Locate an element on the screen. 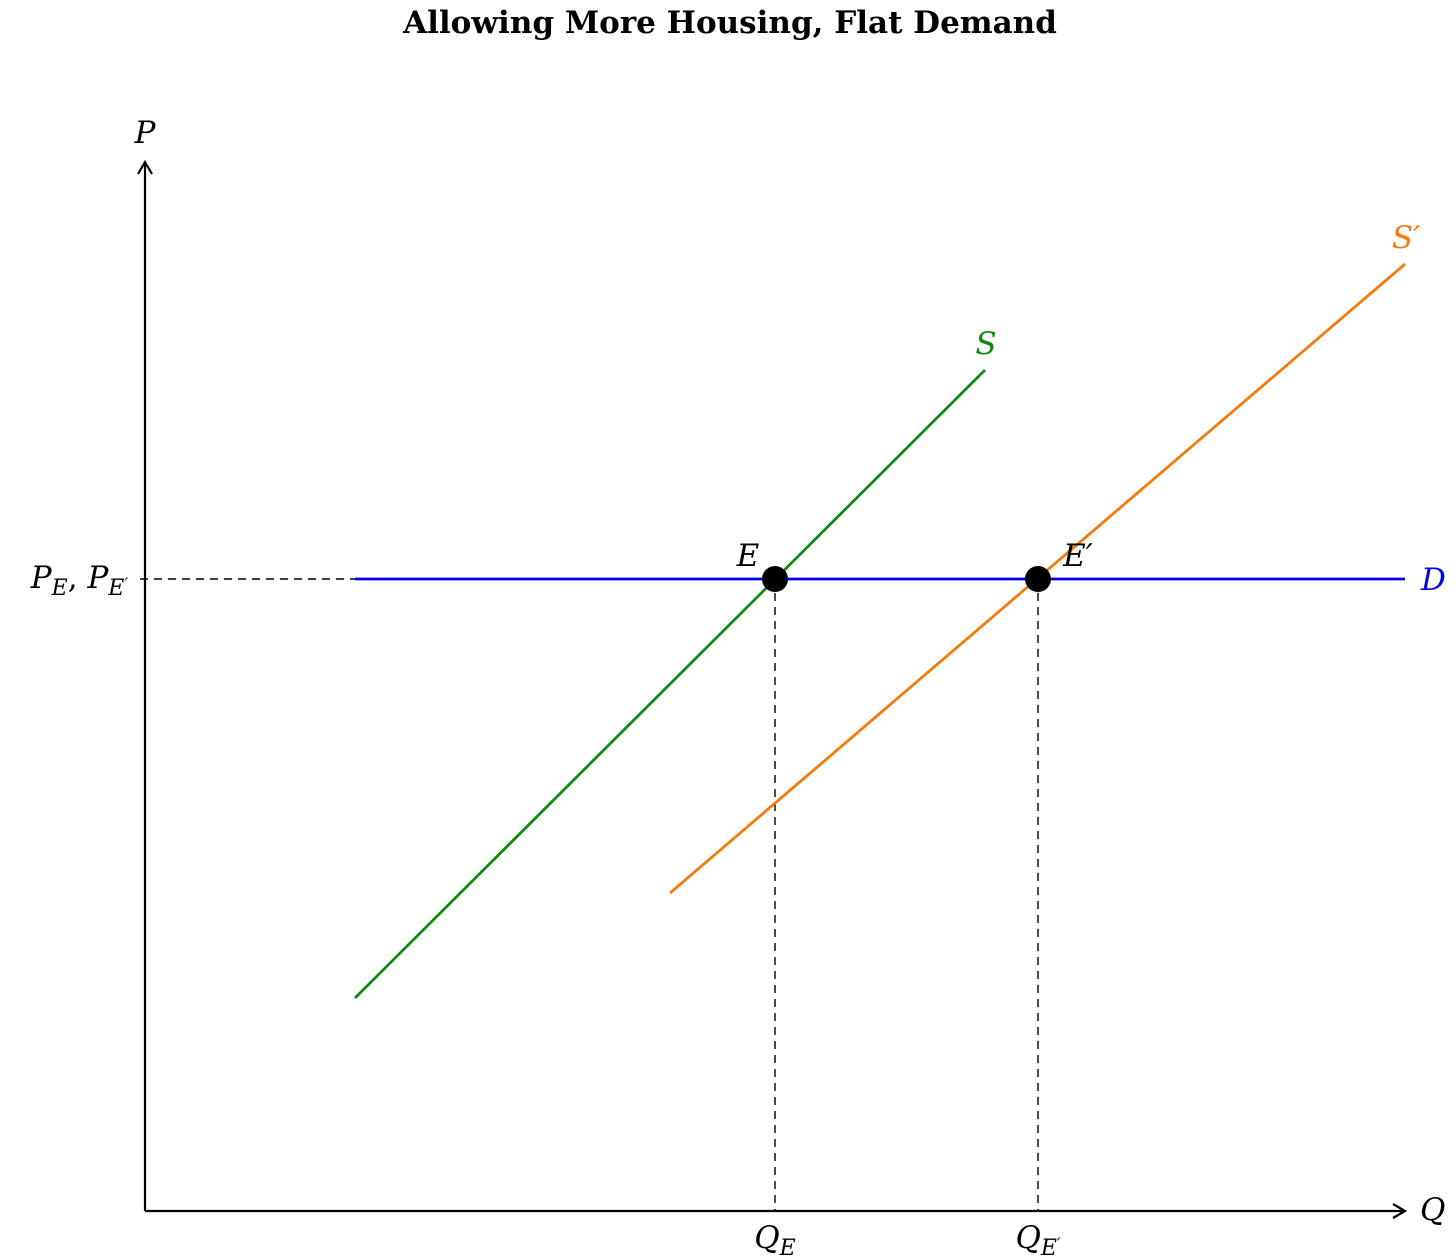 This screenshot has width=1456, height=1257. equilibrium-shifted-label: E′ is located at coordinates (1077, 556).